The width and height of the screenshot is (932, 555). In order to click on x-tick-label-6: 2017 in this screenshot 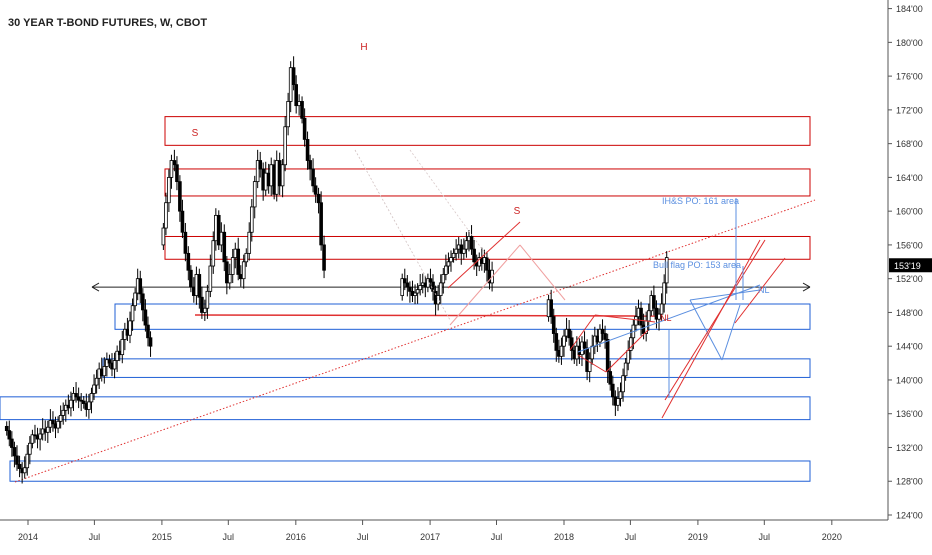, I will do `click(430, 537)`.